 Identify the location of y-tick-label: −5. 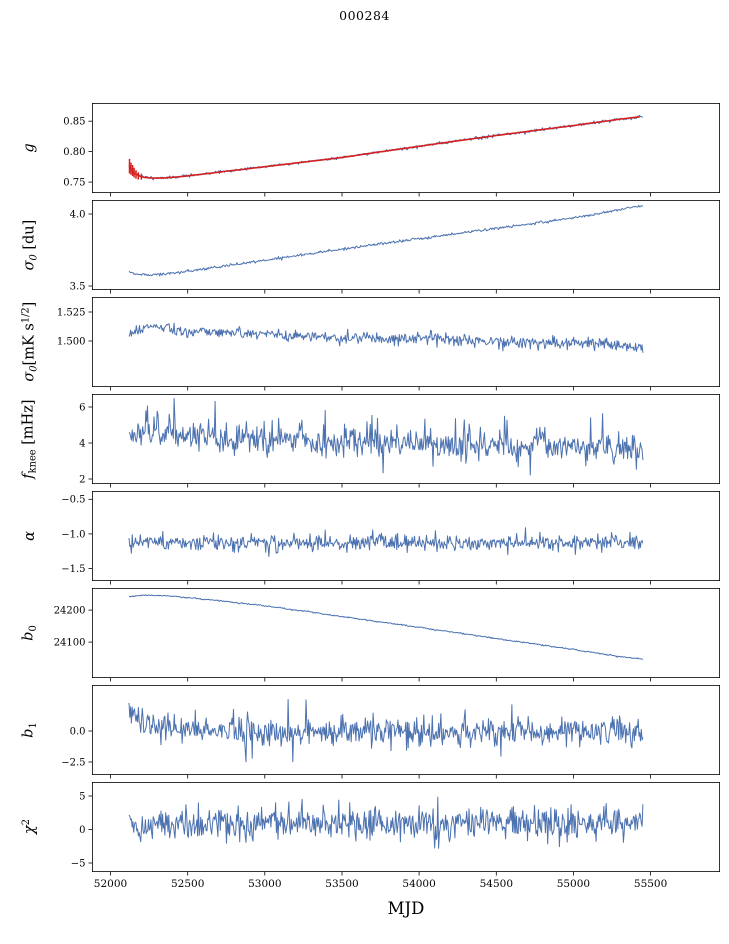
(78, 863).